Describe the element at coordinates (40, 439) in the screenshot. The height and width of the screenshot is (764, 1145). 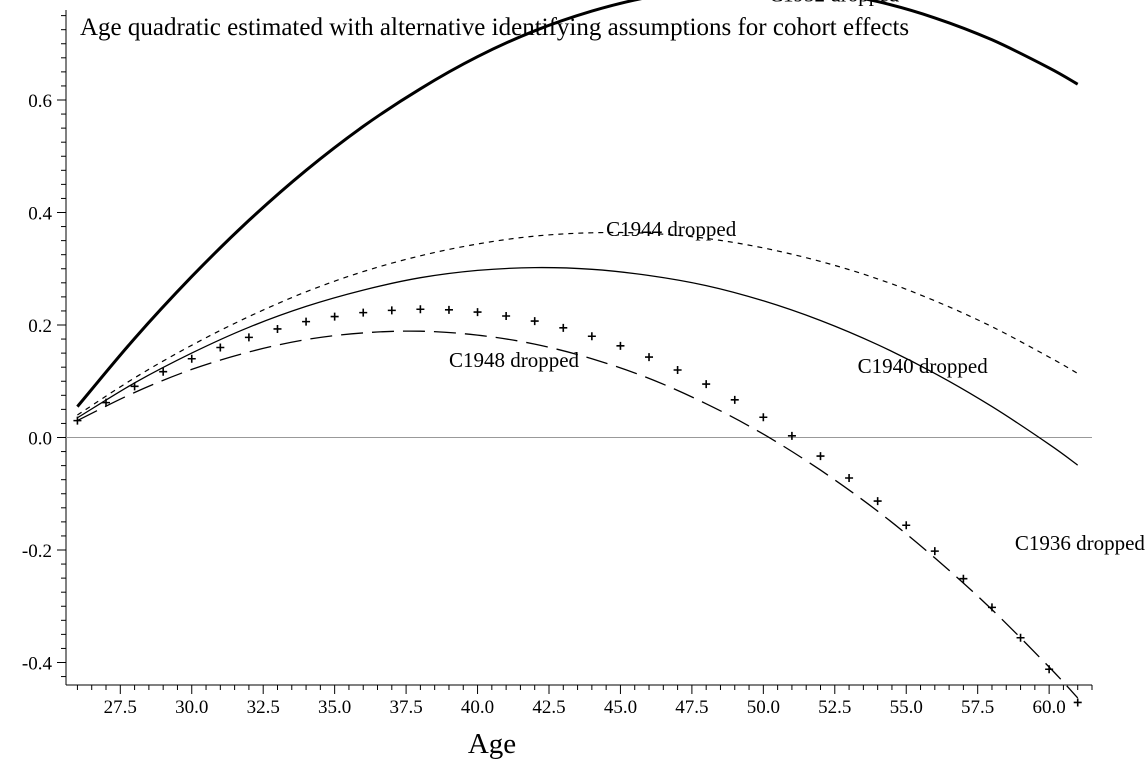
I see `y-tick-label: 0.0` at that location.